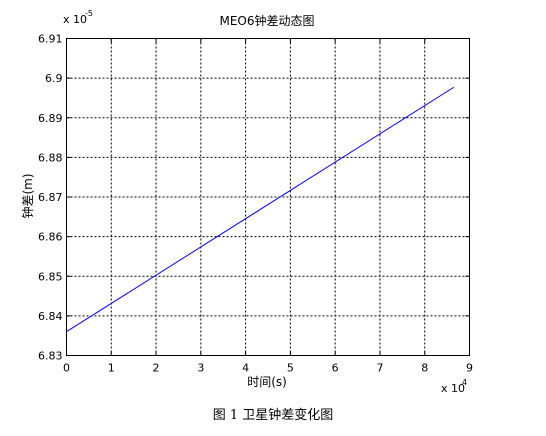 This screenshot has height=436, width=546. I want to click on y-tick-label: 6.91, so click(50, 39).